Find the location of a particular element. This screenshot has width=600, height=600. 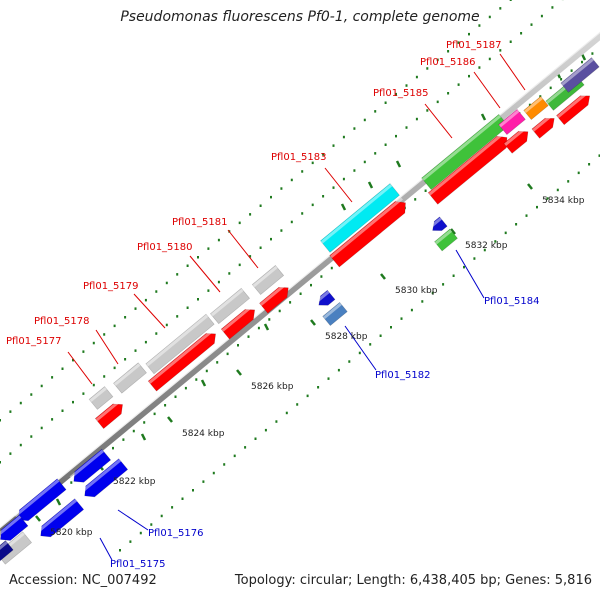

gene-label: Pfl01_5180 is located at coordinates (165, 247).